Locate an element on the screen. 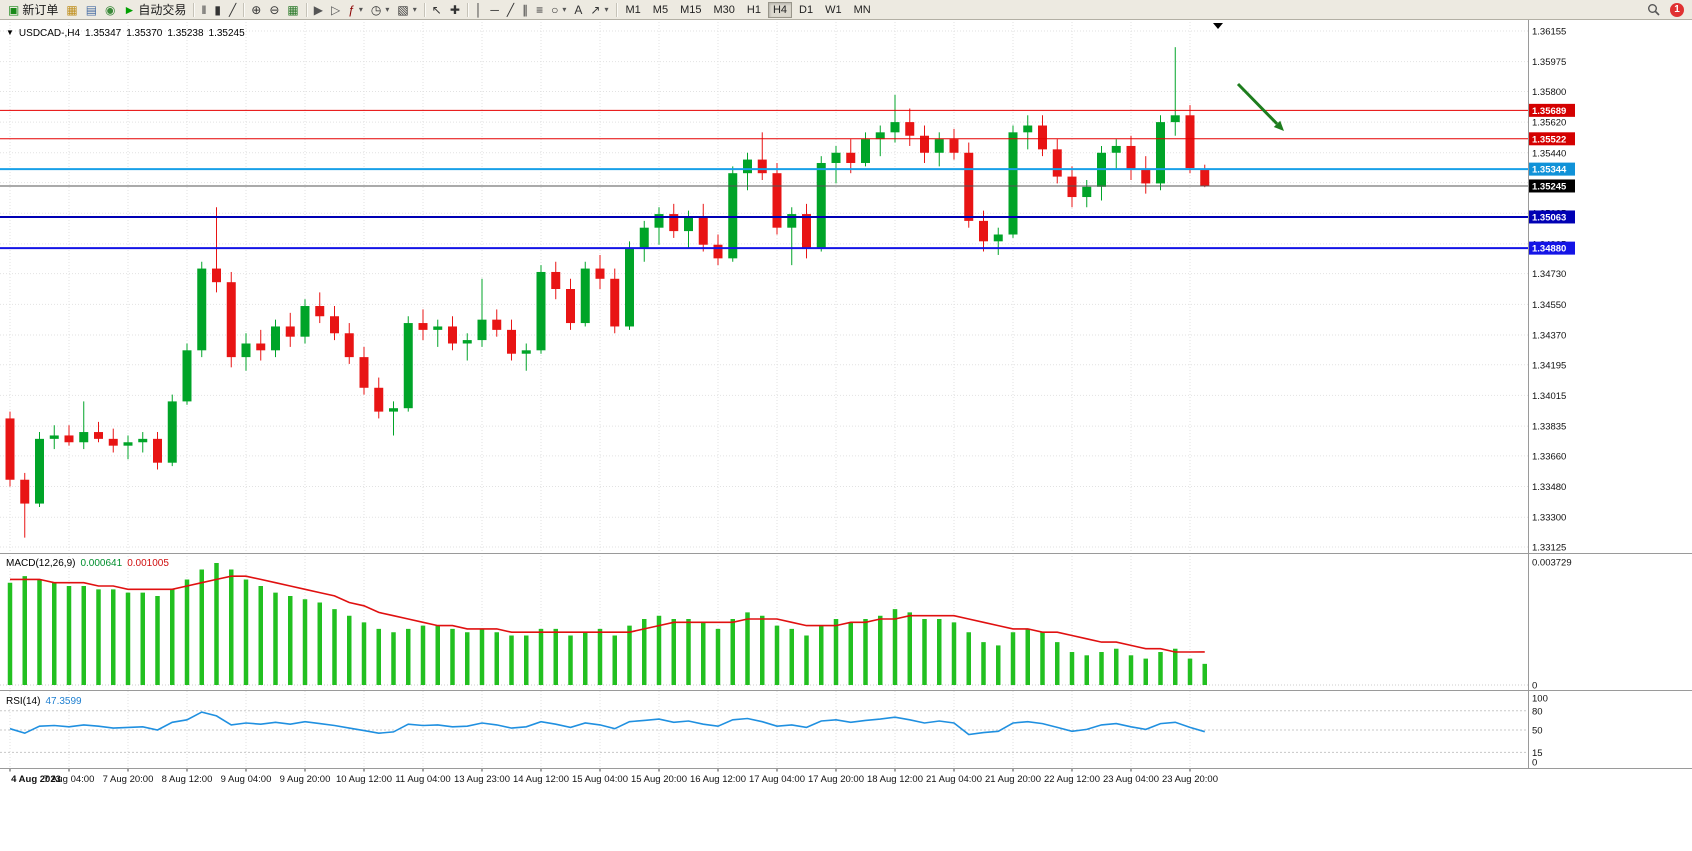 The height and width of the screenshot is (851, 1692). svg-text: 7 Aug 04:00 is located at coordinates (69, 779).